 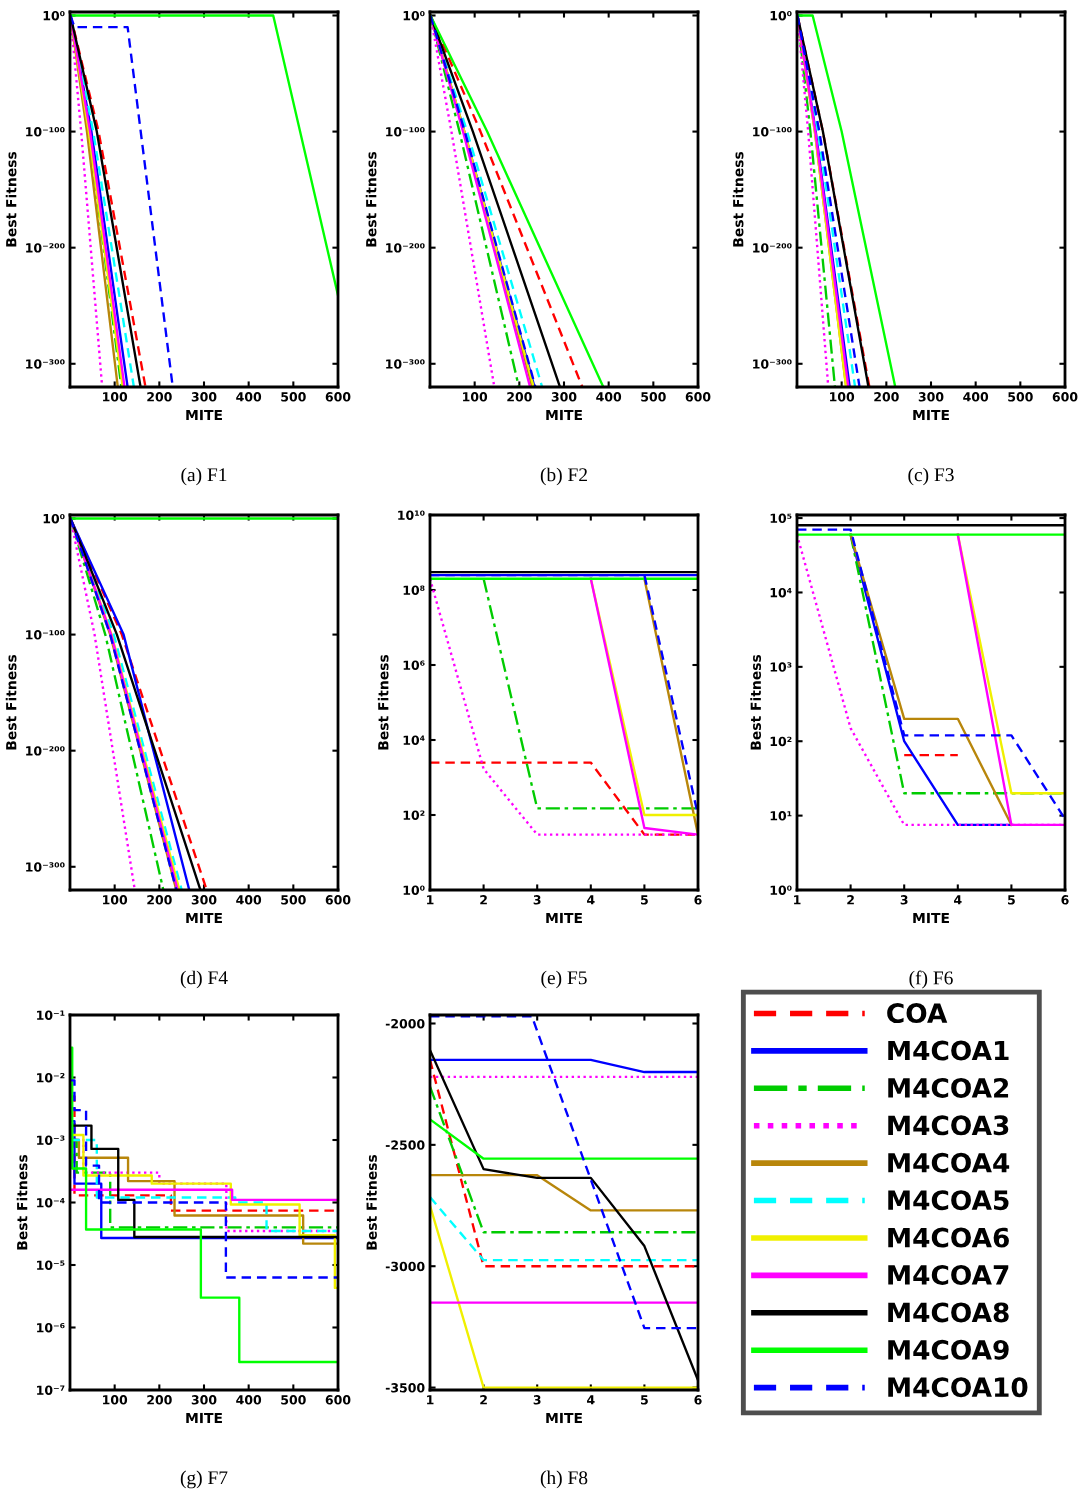 I want to click on text: (c) F3, so click(x=931, y=476).